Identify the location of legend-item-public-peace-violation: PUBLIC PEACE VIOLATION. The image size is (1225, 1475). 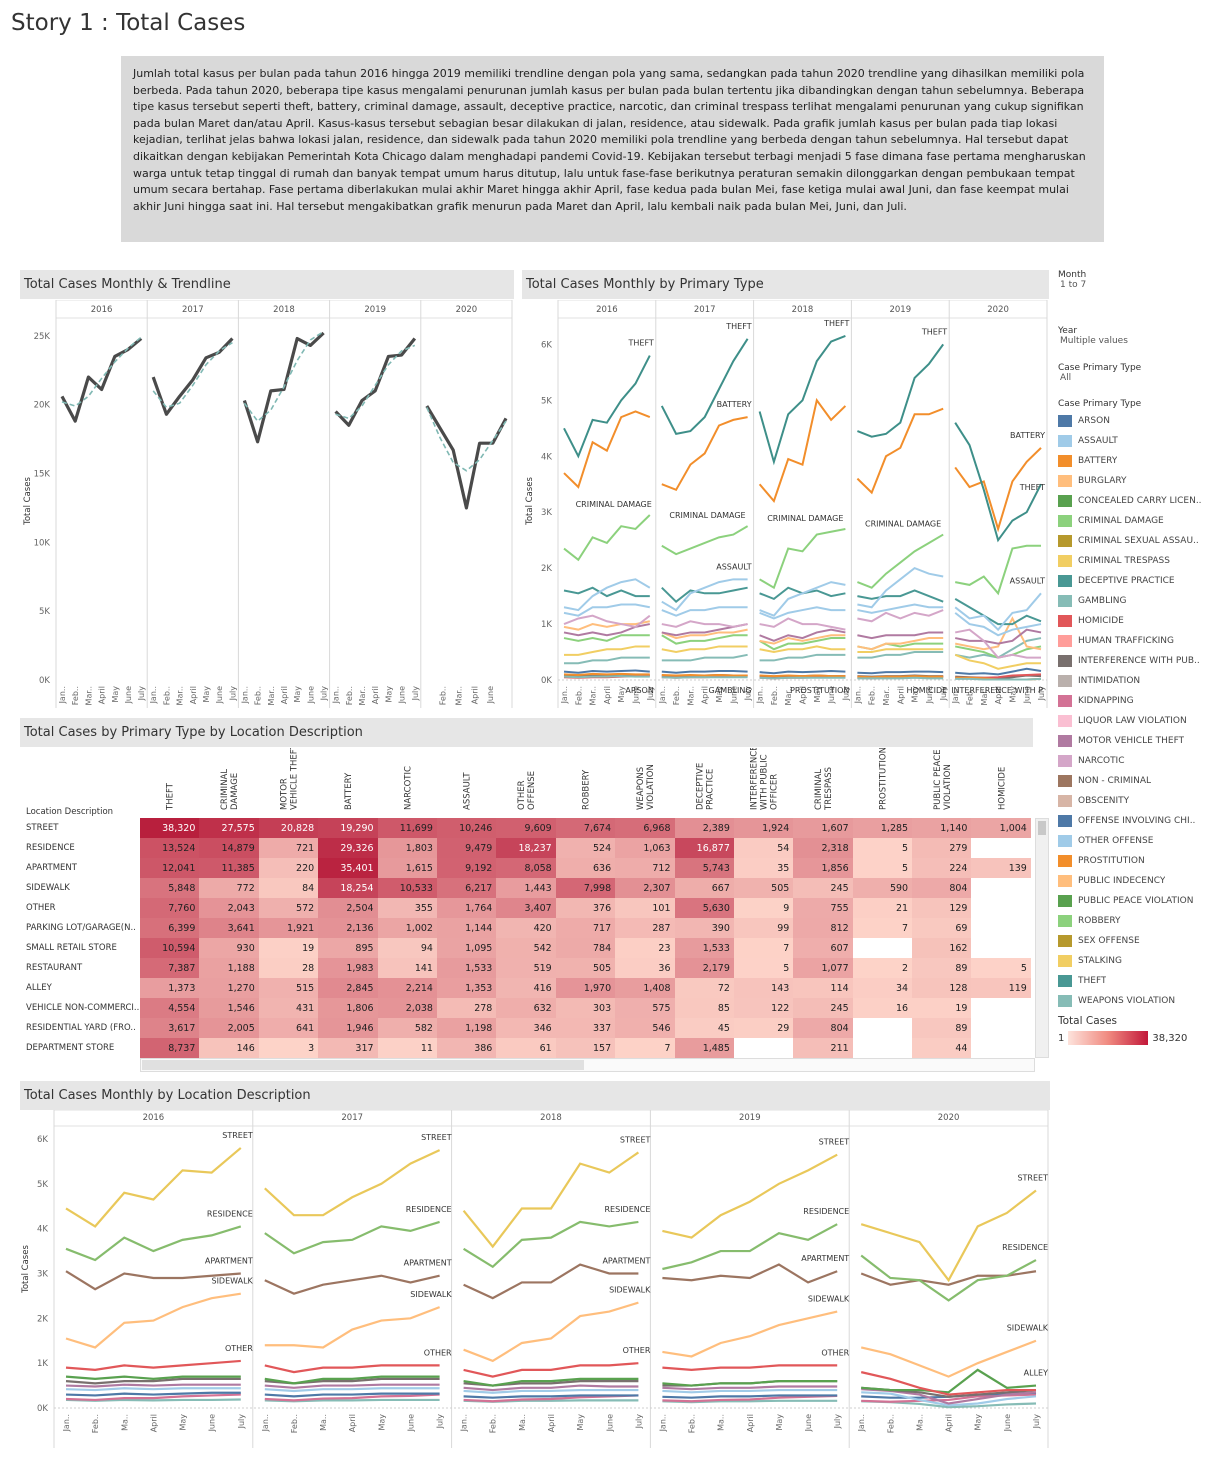
(1138, 901).